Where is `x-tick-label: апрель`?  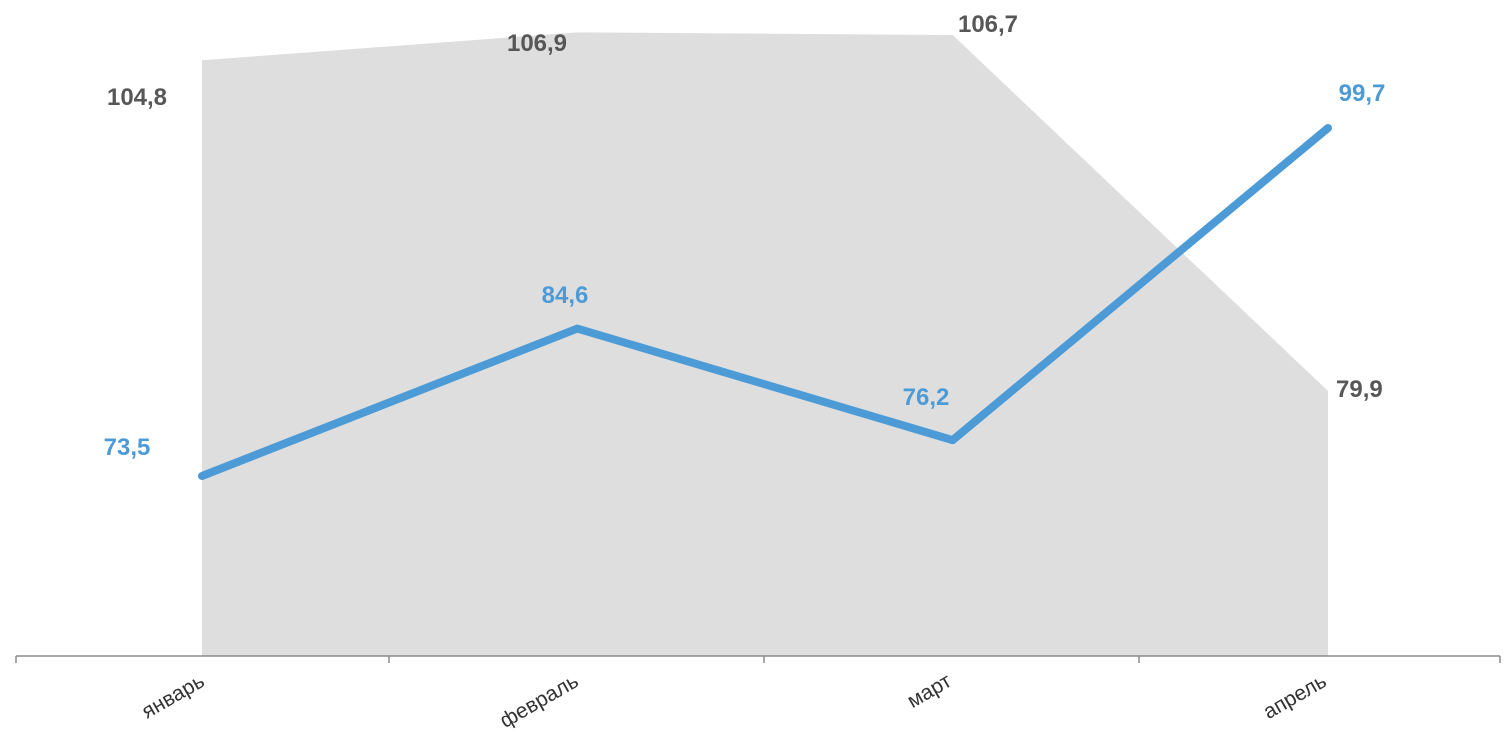
x-tick-label: апрель is located at coordinates (1294, 696).